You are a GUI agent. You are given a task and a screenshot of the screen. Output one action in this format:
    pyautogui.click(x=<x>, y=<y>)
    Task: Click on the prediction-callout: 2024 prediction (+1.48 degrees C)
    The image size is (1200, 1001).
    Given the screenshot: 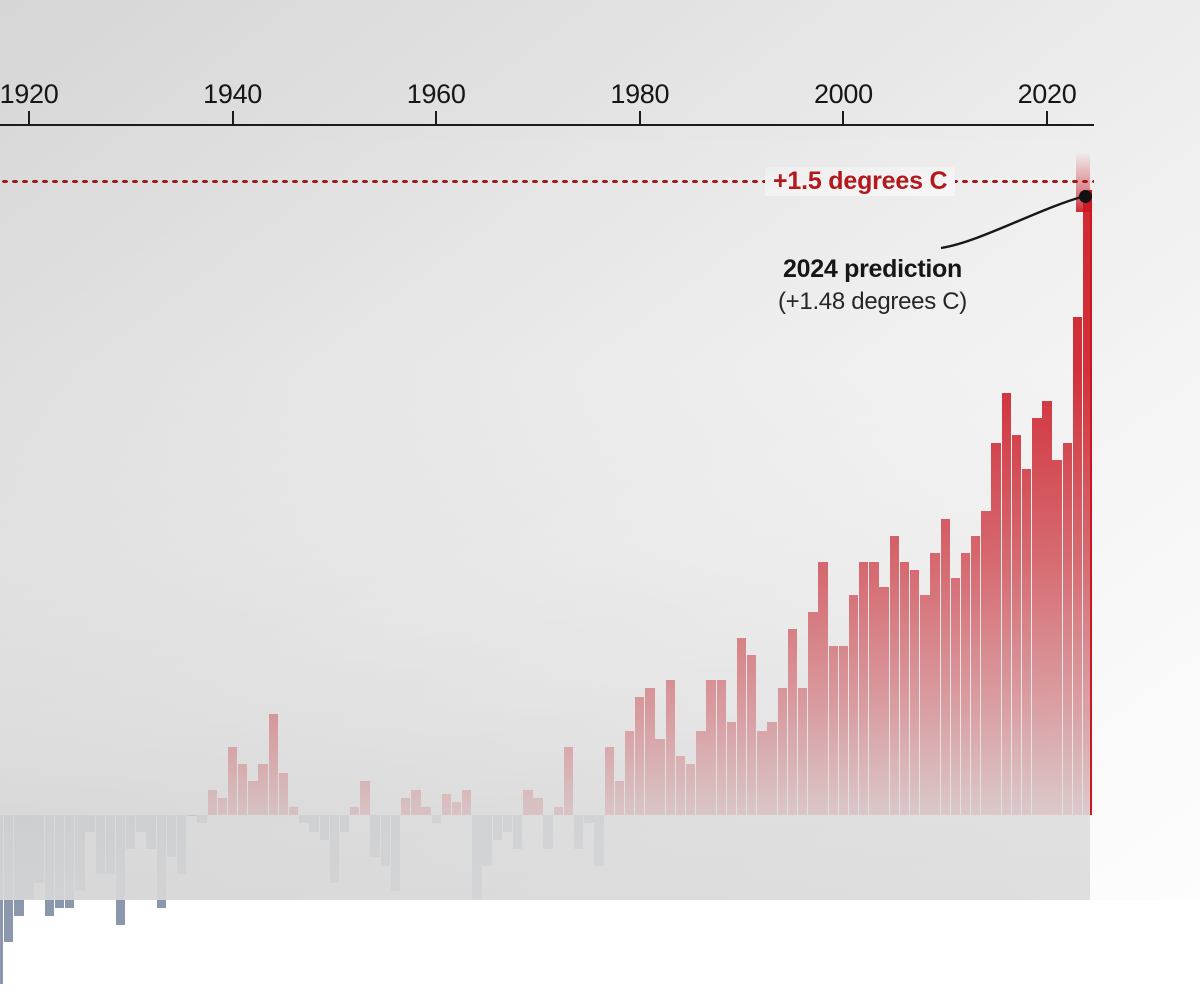 What is the action you would take?
    pyautogui.click(x=872, y=285)
    